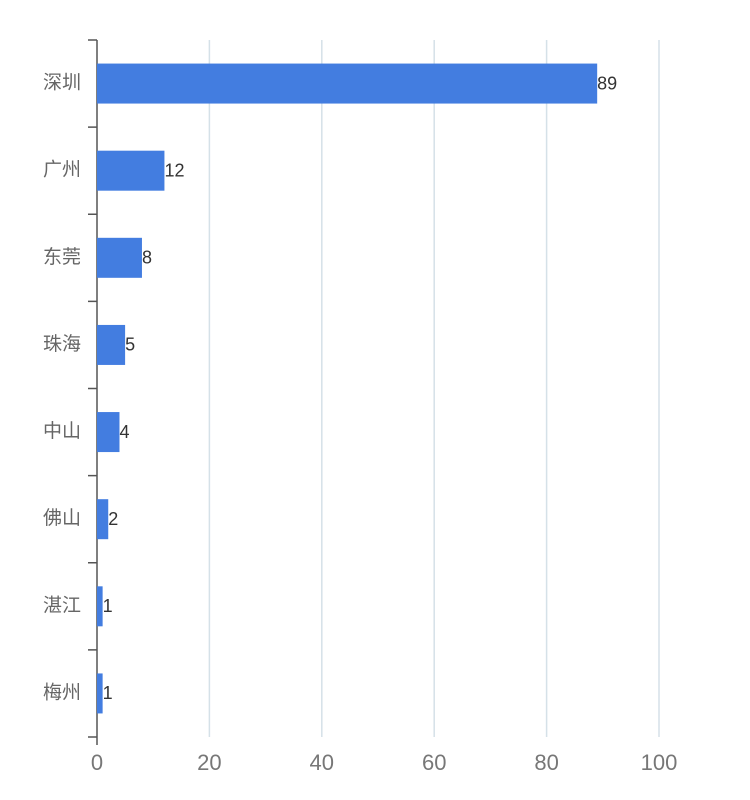 This screenshot has width=750, height=800. Describe the element at coordinates (62, 344) in the screenshot. I see `y-tick-label: 珠海` at that location.